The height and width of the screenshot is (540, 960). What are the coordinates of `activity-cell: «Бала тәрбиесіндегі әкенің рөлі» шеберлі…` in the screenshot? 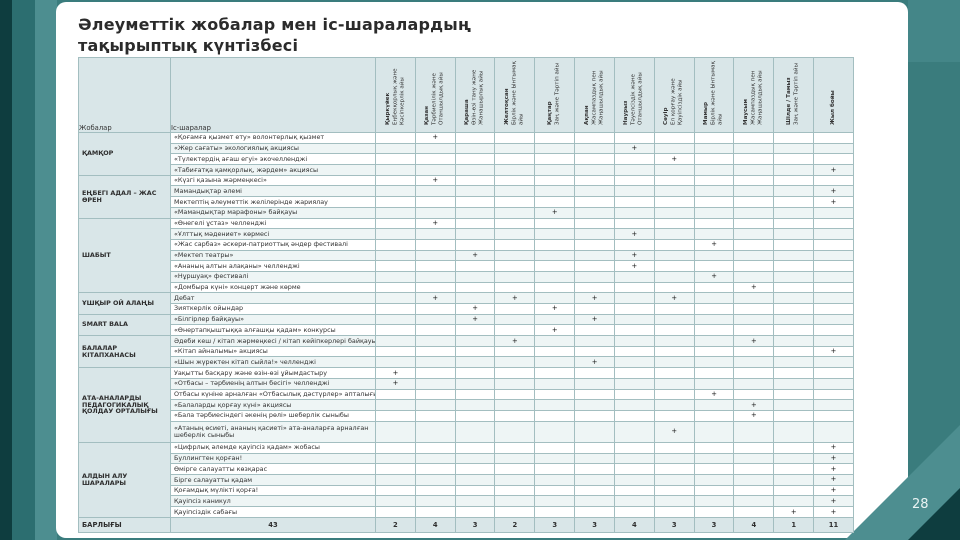 It's located at (273, 415).